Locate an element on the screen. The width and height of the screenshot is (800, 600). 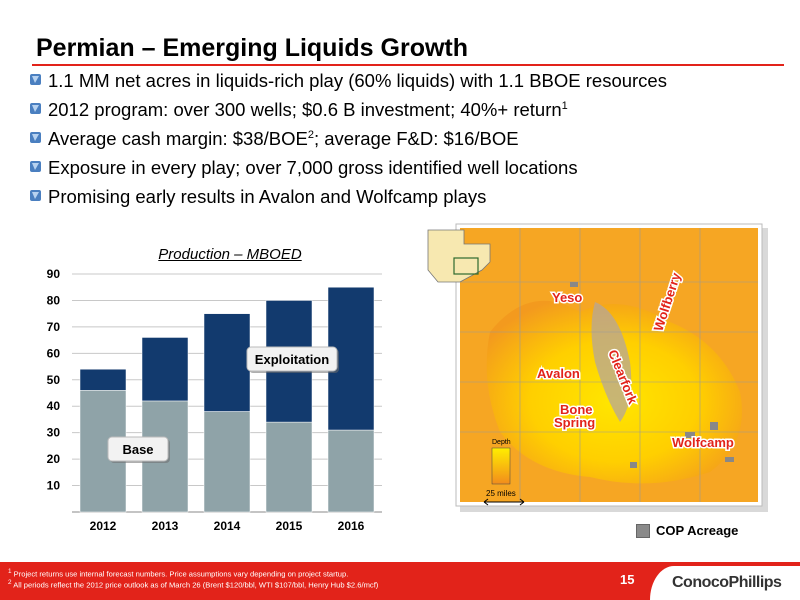
scale-arrow-icon is located at coordinates (504, 502).